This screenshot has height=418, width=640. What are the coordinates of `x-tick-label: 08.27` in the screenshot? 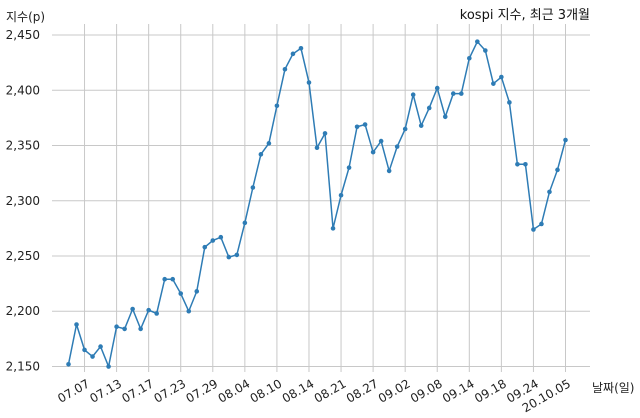 It's located at (362, 390).